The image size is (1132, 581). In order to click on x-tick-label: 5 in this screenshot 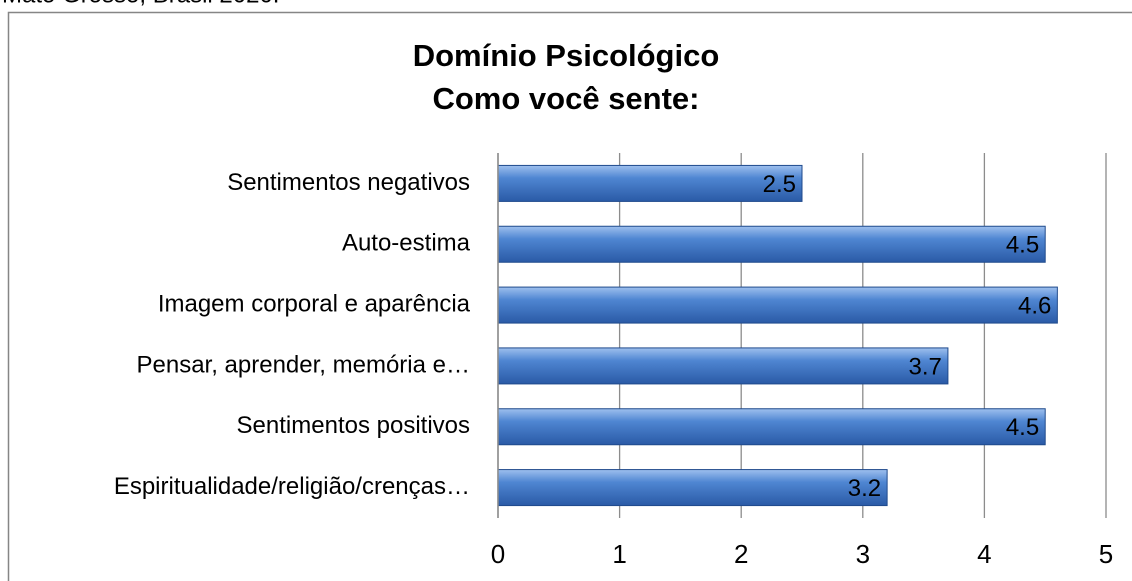, I will do `click(1106, 554)`.